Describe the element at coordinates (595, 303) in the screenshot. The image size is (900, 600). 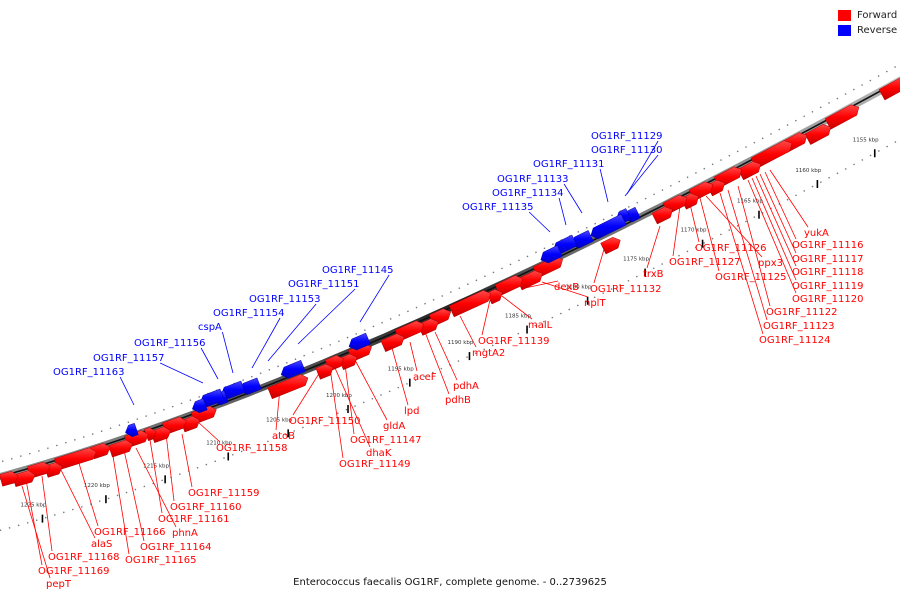
I see `forward-gene-label-nplt: nplT` at that location.